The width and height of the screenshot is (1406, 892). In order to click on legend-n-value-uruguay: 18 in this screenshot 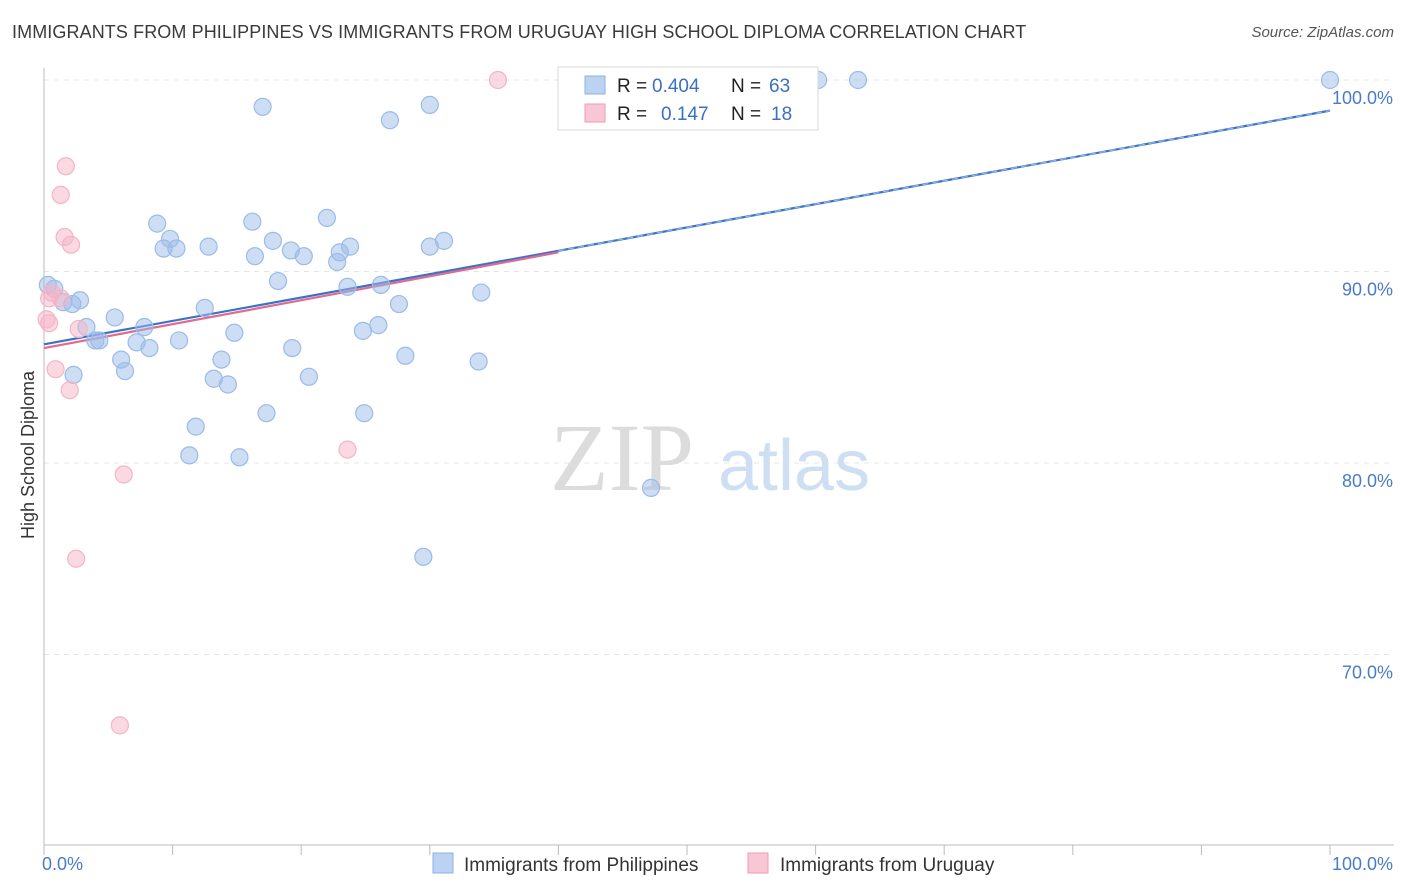, I will do `click(781, 114)`.